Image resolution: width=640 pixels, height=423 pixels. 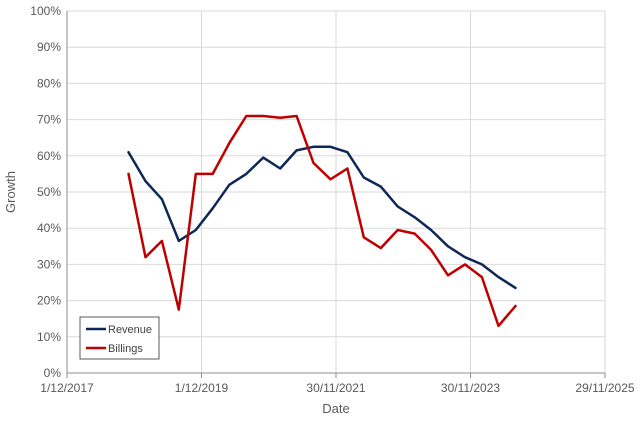 I want to click on x-tick-label: 29/11/2025, so click(x=604, y=388).